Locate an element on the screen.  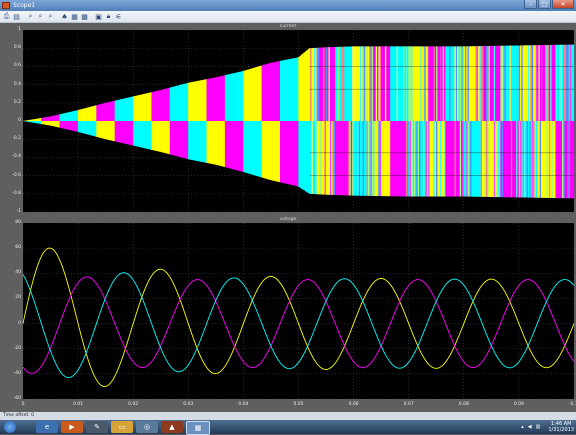
y-tick-label: 0.6 is located at coordinates (14, 65).